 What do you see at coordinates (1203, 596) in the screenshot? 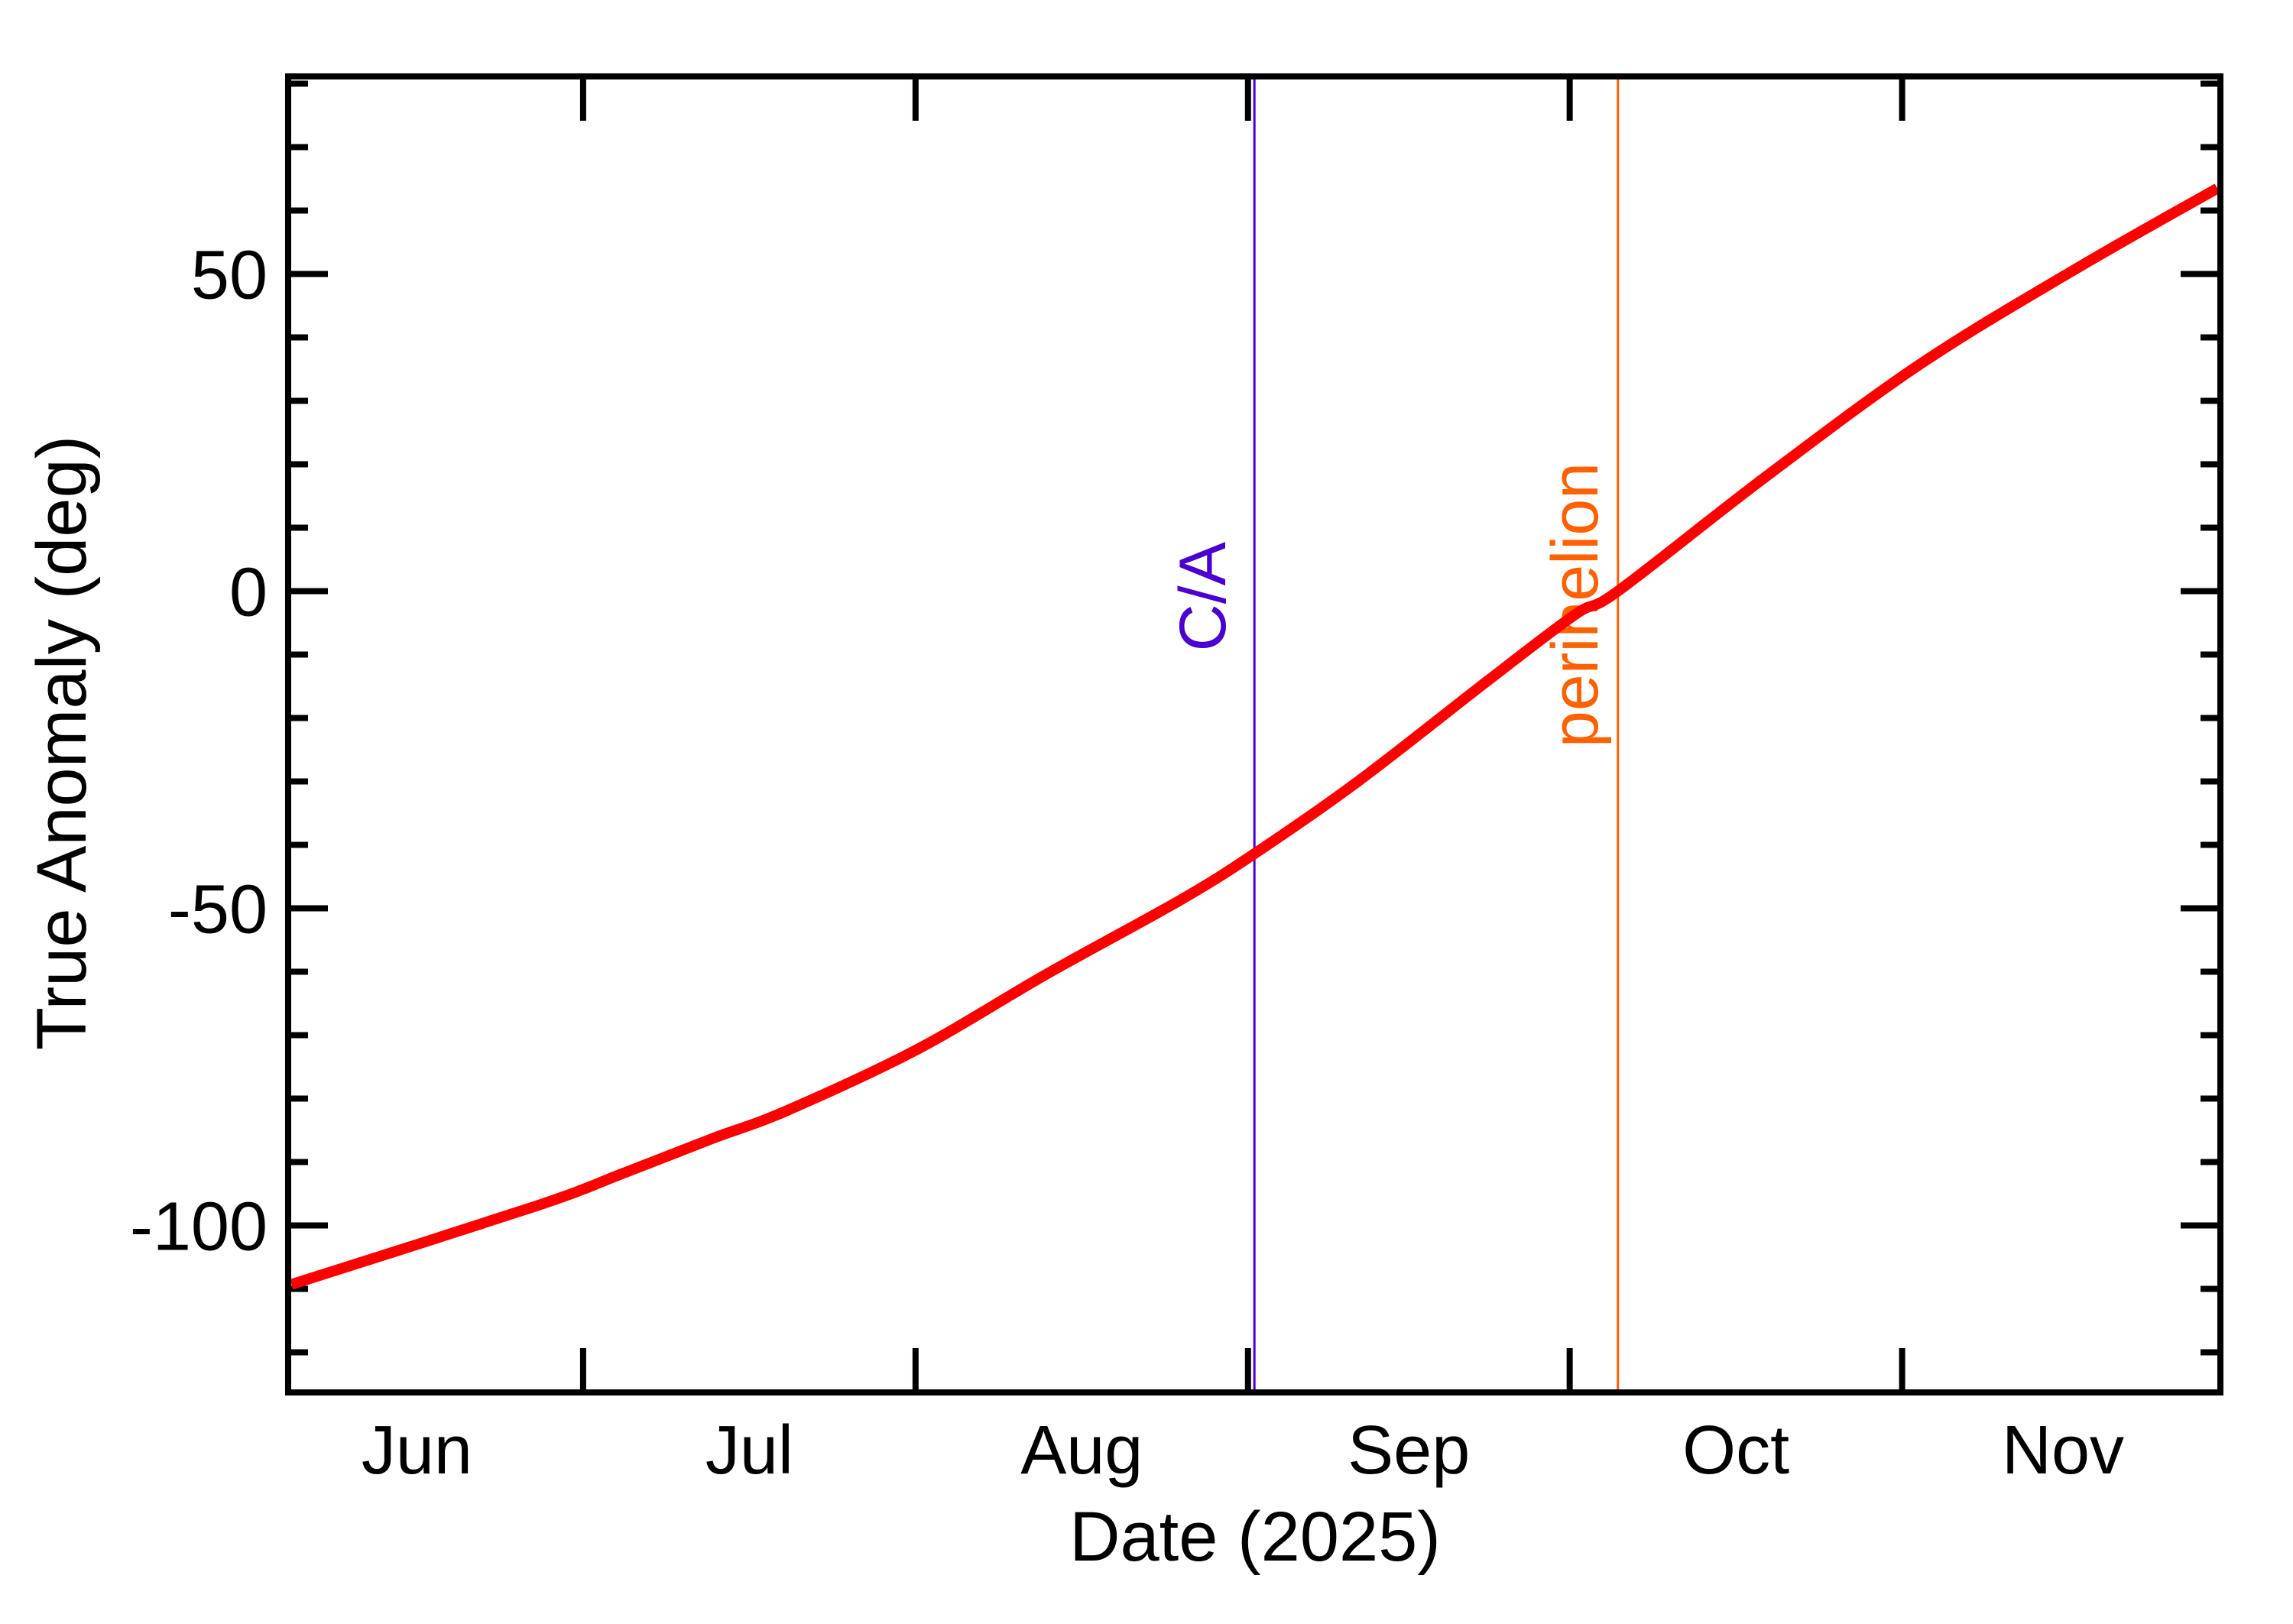
I see `c-a-marker-label: C/A` at bounding box center [1203, 596].